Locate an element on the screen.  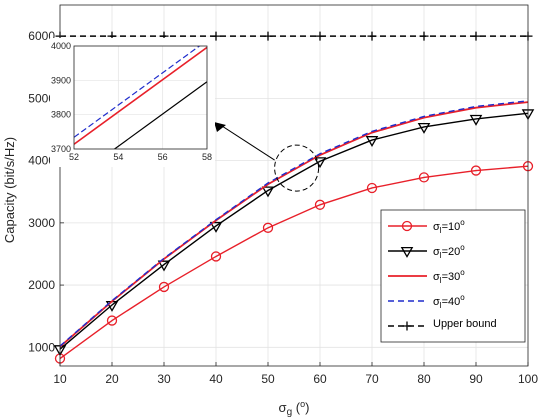
x-tick-label: 80 is located at coordinates (424, 379).